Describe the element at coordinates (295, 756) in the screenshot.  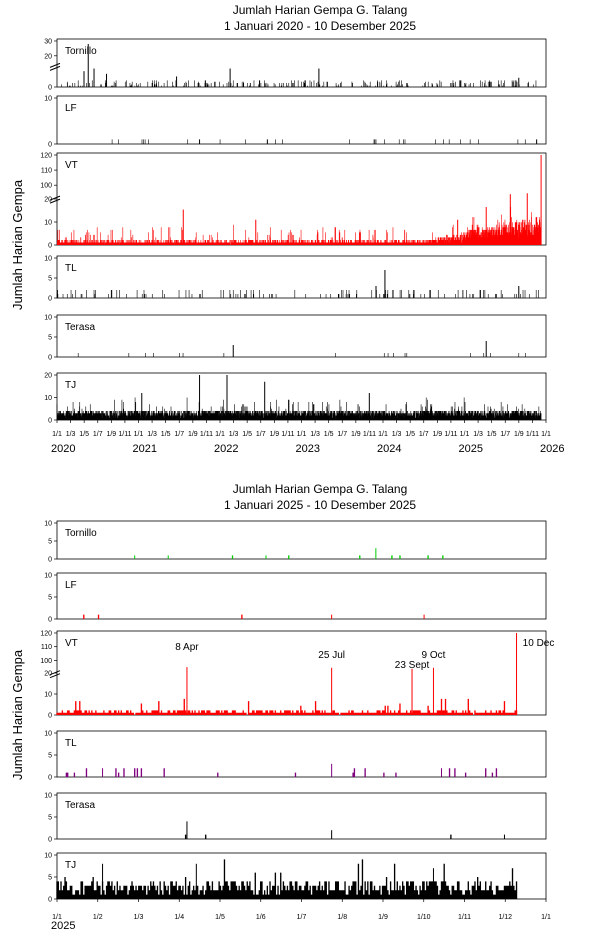
I see `panel-tl-bottom: TL 0 5 10` at that location.